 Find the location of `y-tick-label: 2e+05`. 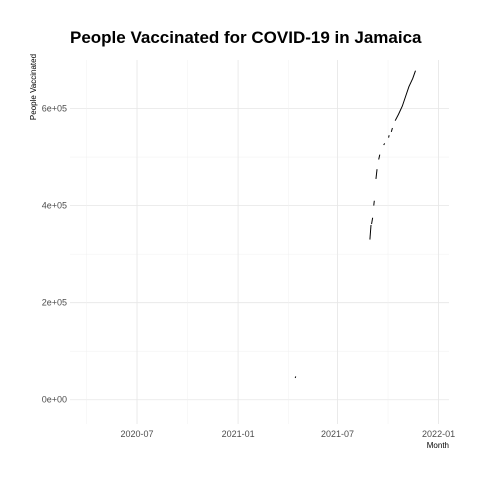

y-tick-label: 2e+05 is located at coordinates (54, 303).